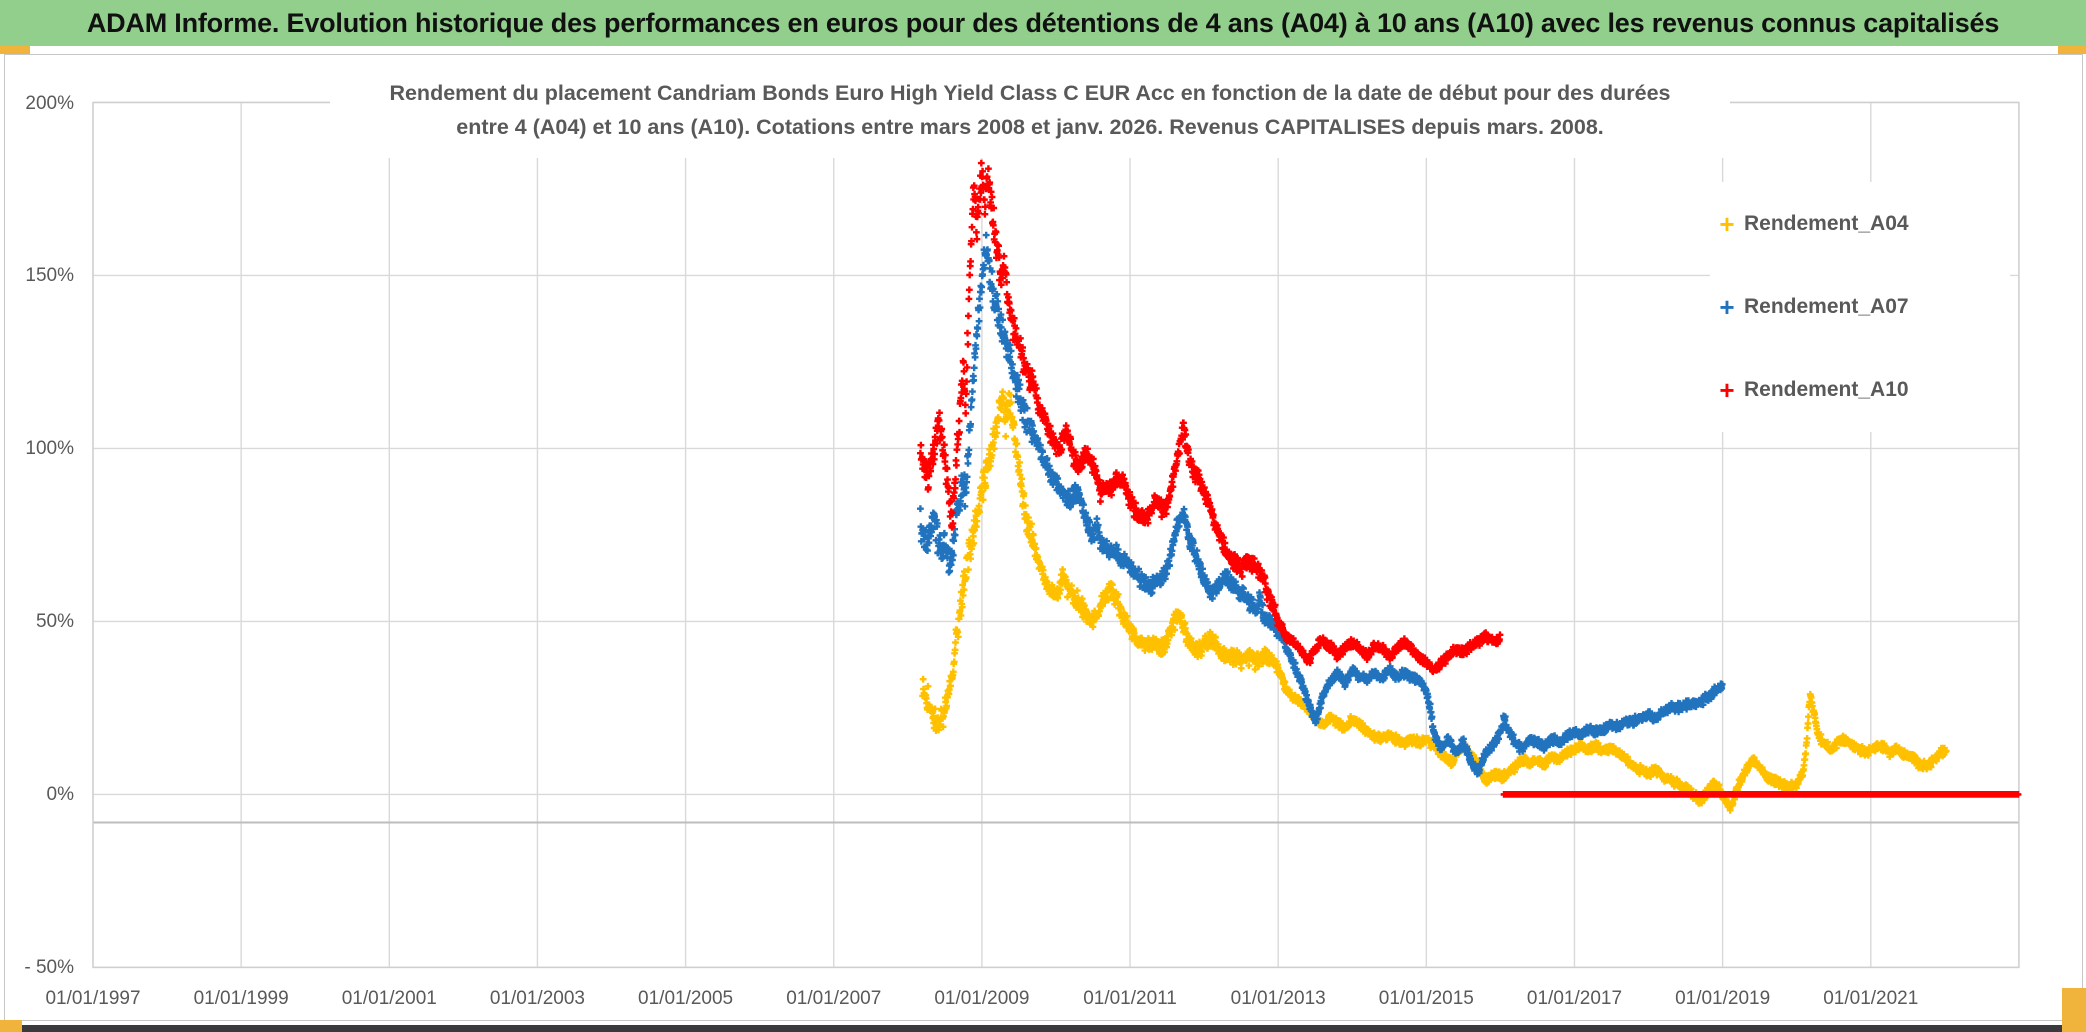 The image size is (2086, 1032). What do you see at coordinates (1826, 223) in the screenshot?
I see `legend-label: Rendement_A04` at bounding box center [1826, 223].